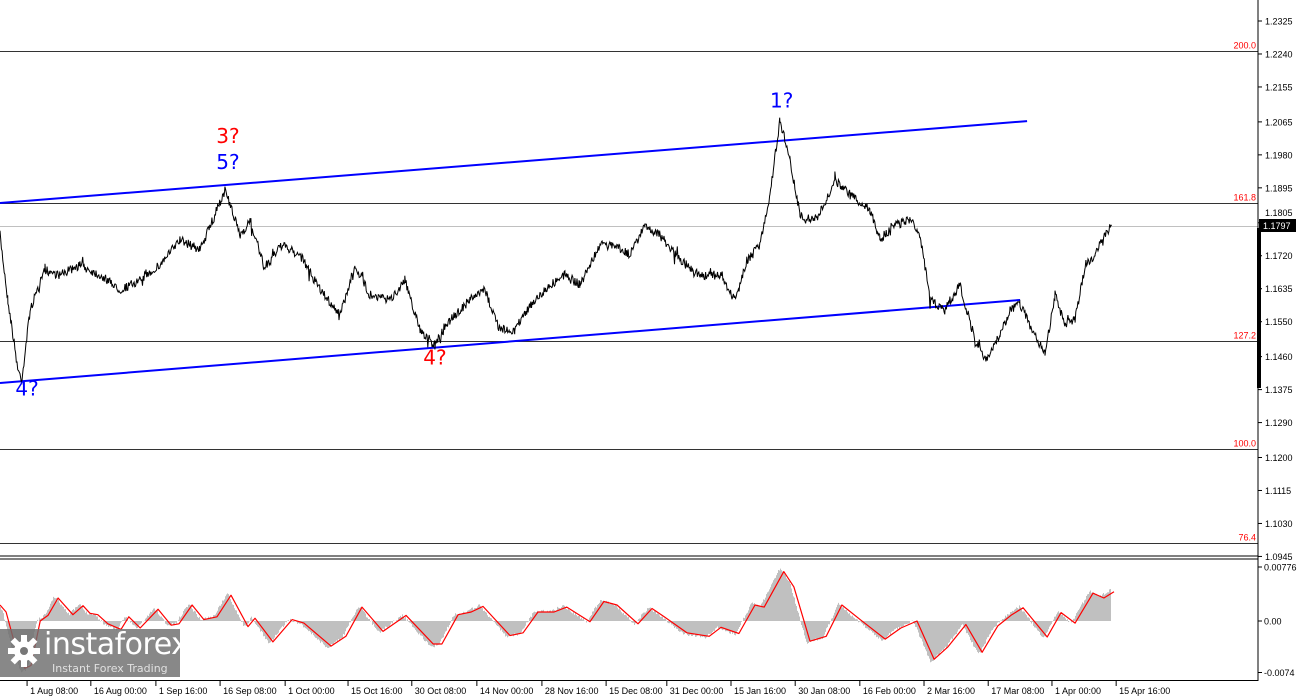 The width and height of the screenshot is (1300, 700). What do you see at coordinates (1279, 458) in the screenshot?
I see `y-tick-label: 1.1200` at bounding box center [1279, 458].